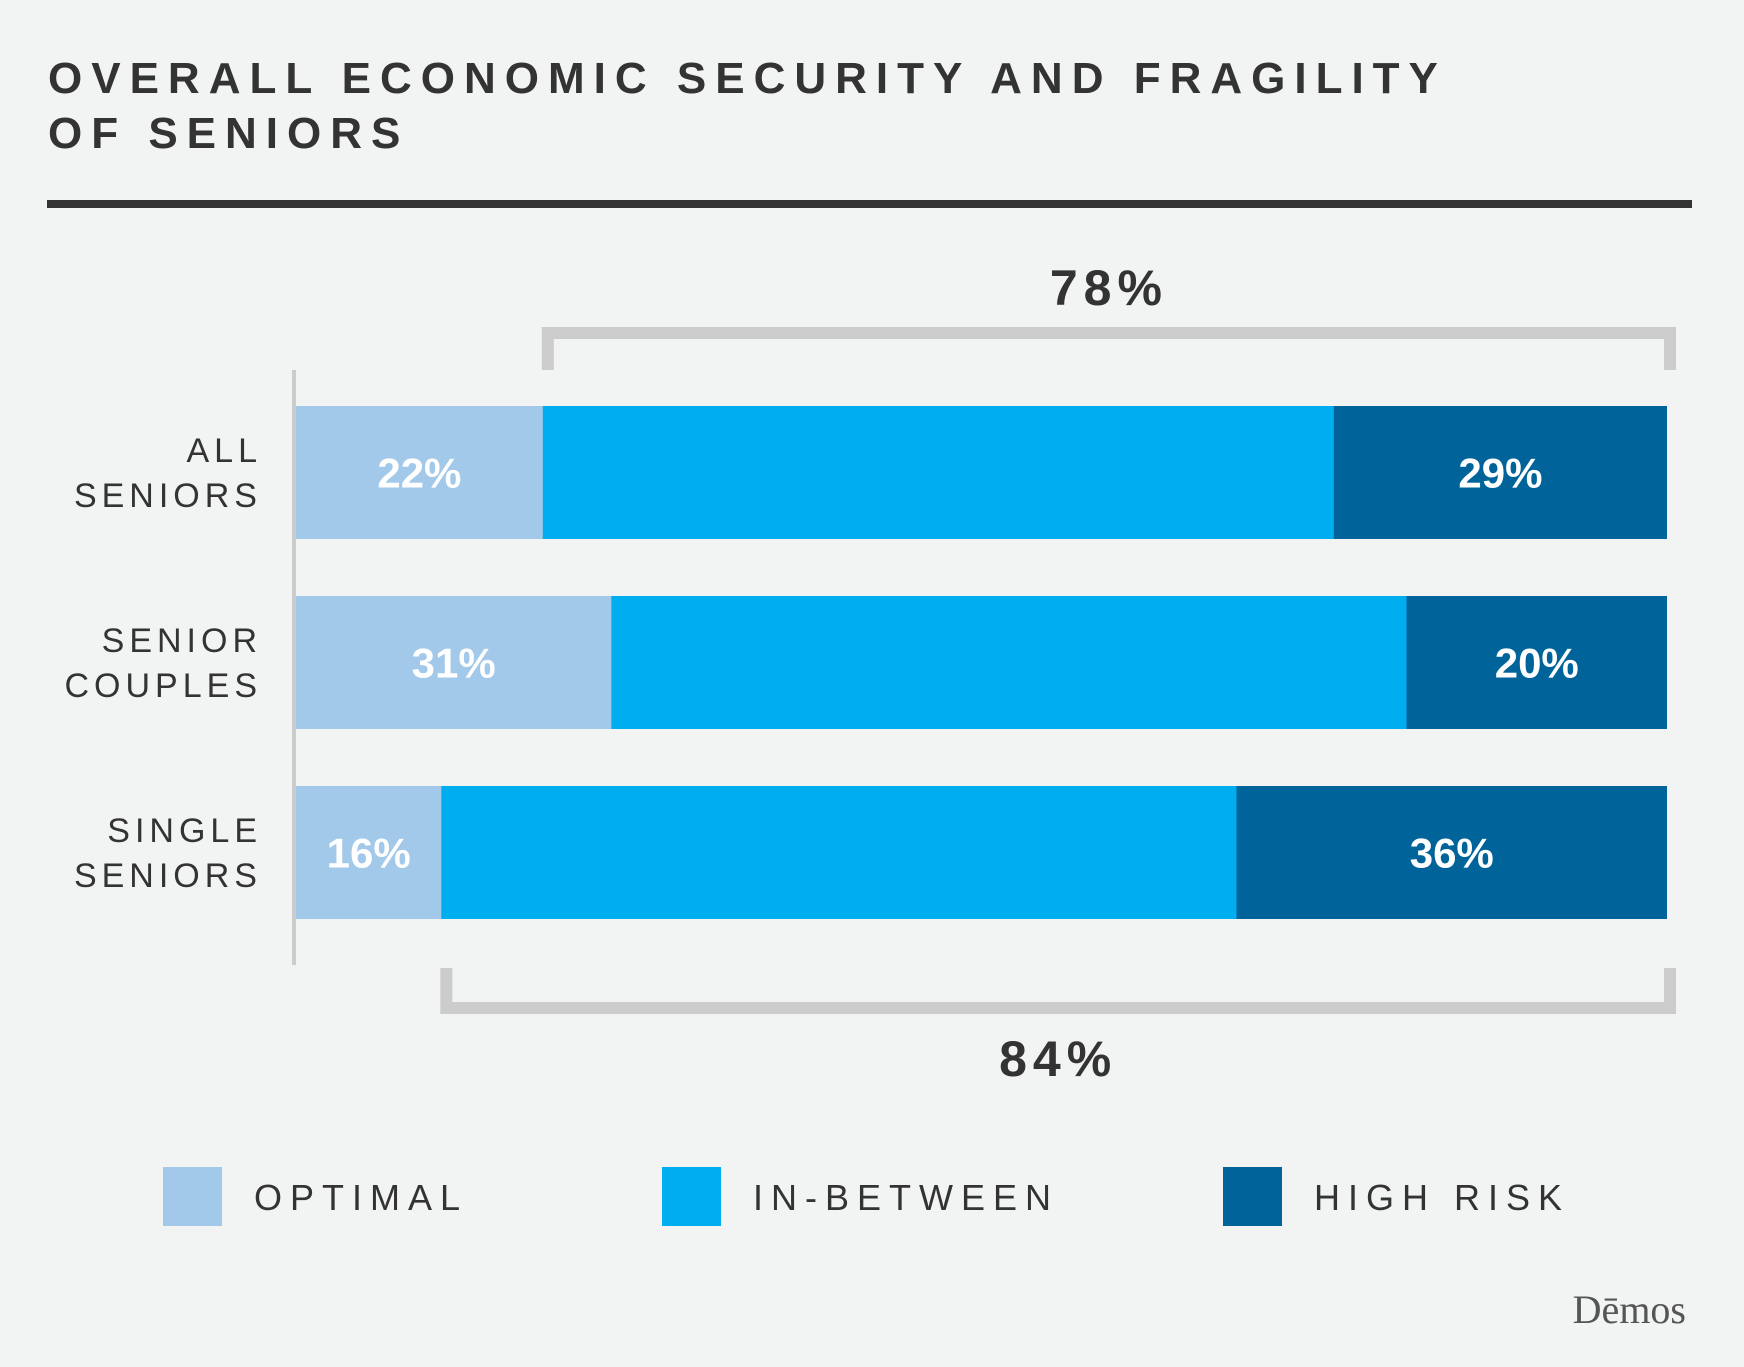  I want to click on category-labels: ALL SENIORS SENIOR COUPLES SINGLE SENIORS, so click(164, 663).